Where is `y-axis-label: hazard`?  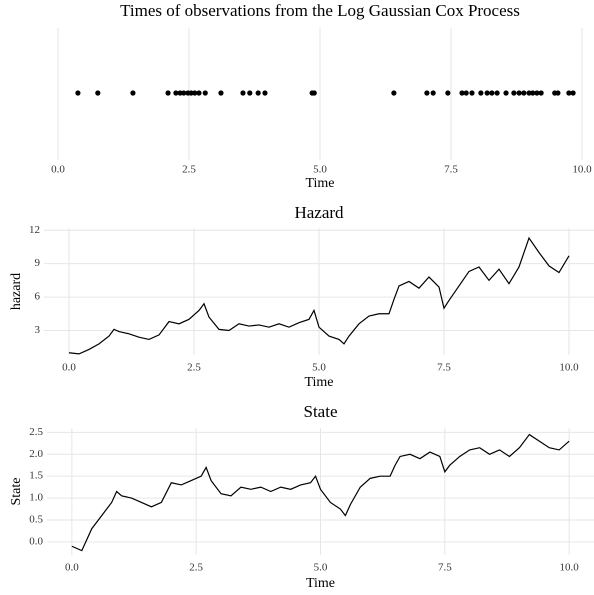
y-axis-label: hazard is located at coordinates (16, 291).